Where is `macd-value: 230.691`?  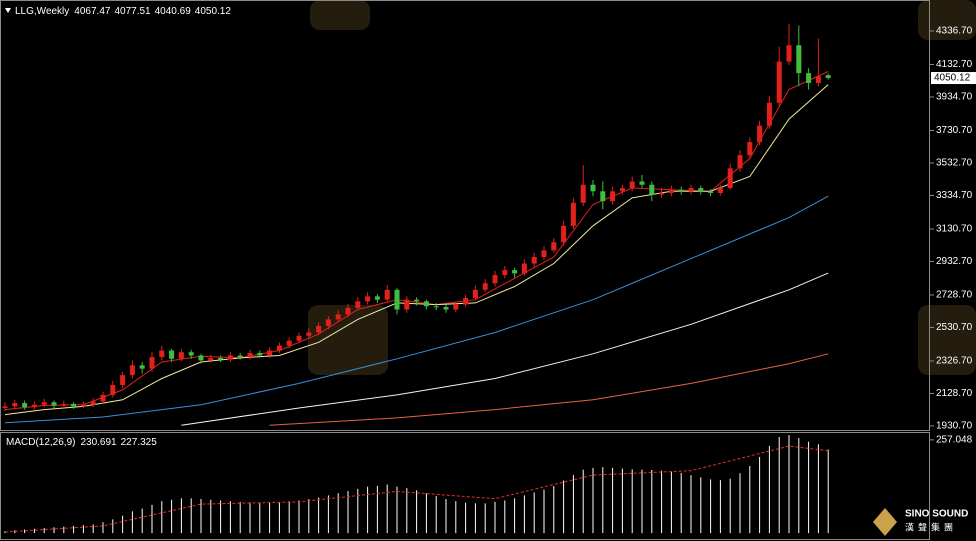 macd-value: 230.691 is located at coordinates (98, 442).